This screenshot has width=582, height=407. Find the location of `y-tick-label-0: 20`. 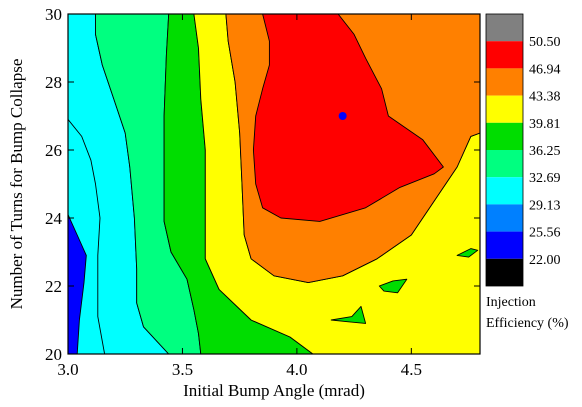

y-tick-label-0: 20 is located at coordinates (53, 354).